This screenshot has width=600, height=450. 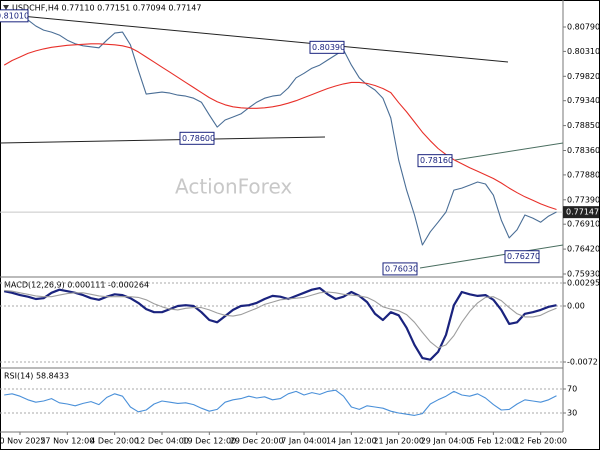 I want to click on x-tick-label: 5 Feb 12:00, so click(x=493, y=441).